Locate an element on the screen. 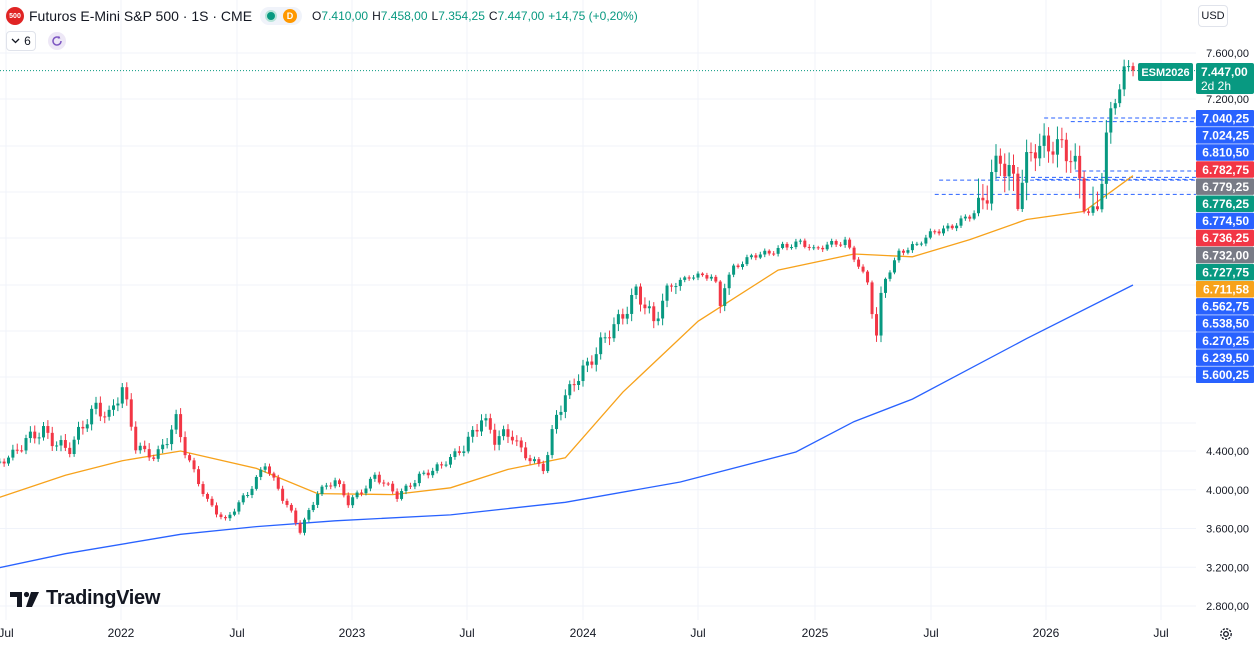 Image resolution: width=1258 pixels, height=647 pixels. price-label: 6.239,50 is located at coordinates (1225, 357).